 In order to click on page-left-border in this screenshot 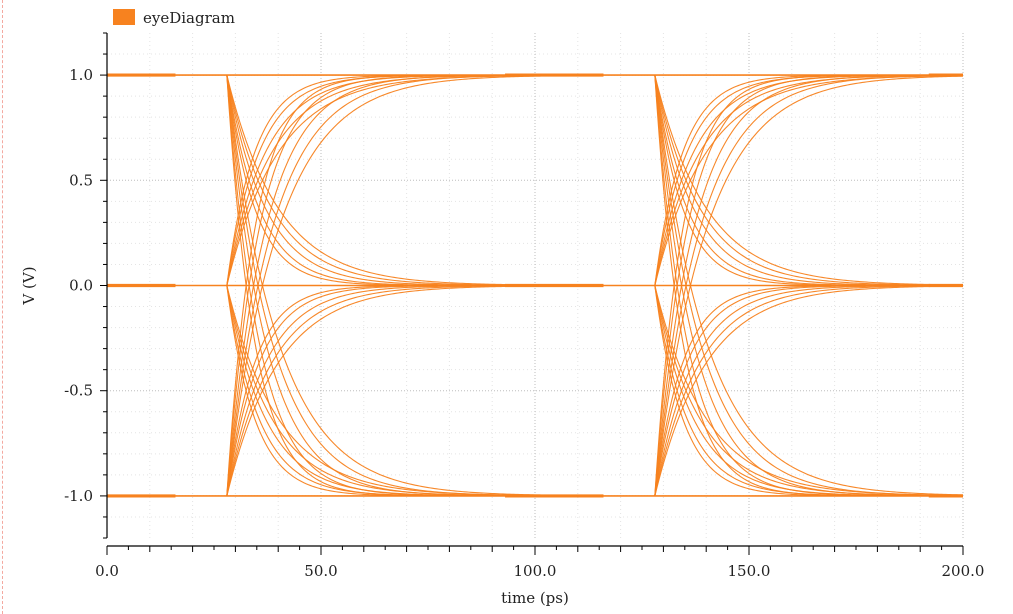, I will do `click(2, 307)`.